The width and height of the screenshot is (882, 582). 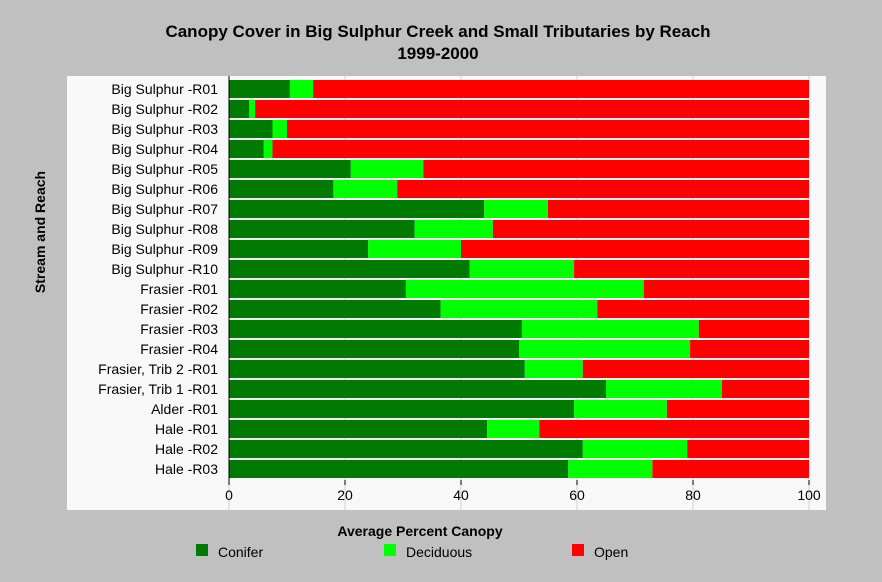 I want to click on category-label-3: Big Sulphur -R03, so click(x=164, y=129).